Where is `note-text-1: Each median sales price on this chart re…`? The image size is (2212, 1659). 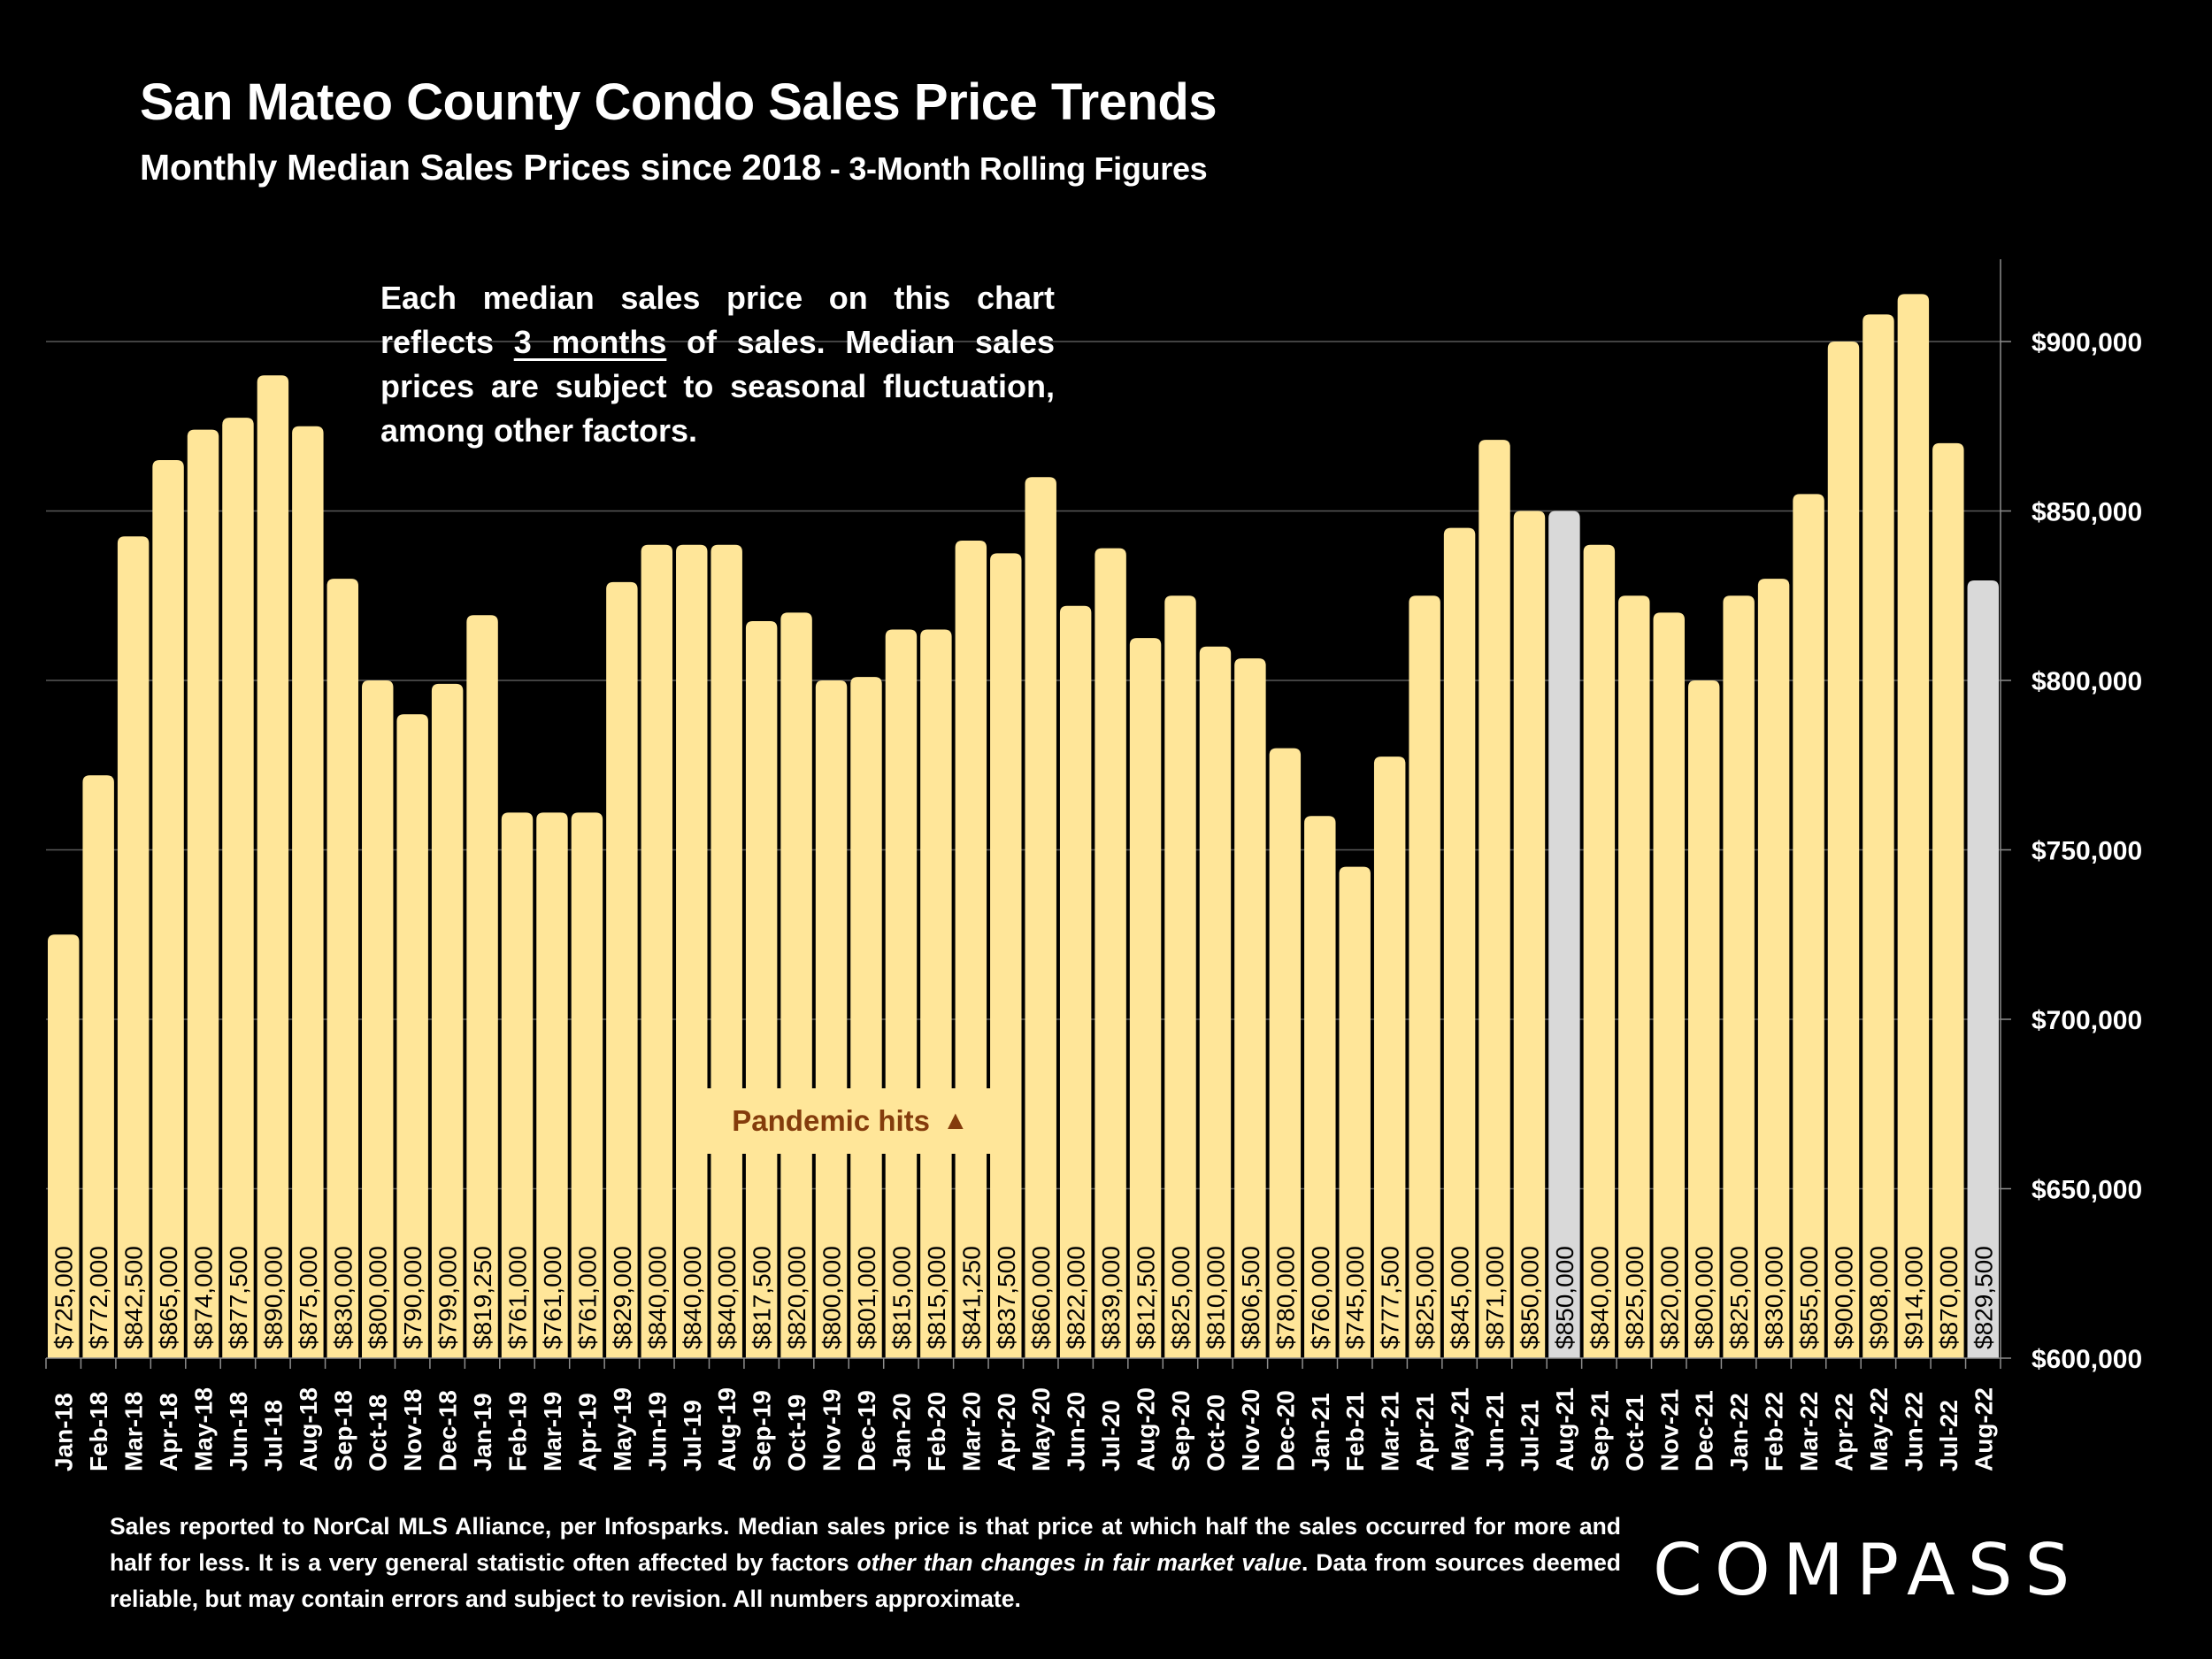
note-text-1: Each median sales price on this chart re… is located at coordinates (718, 320).